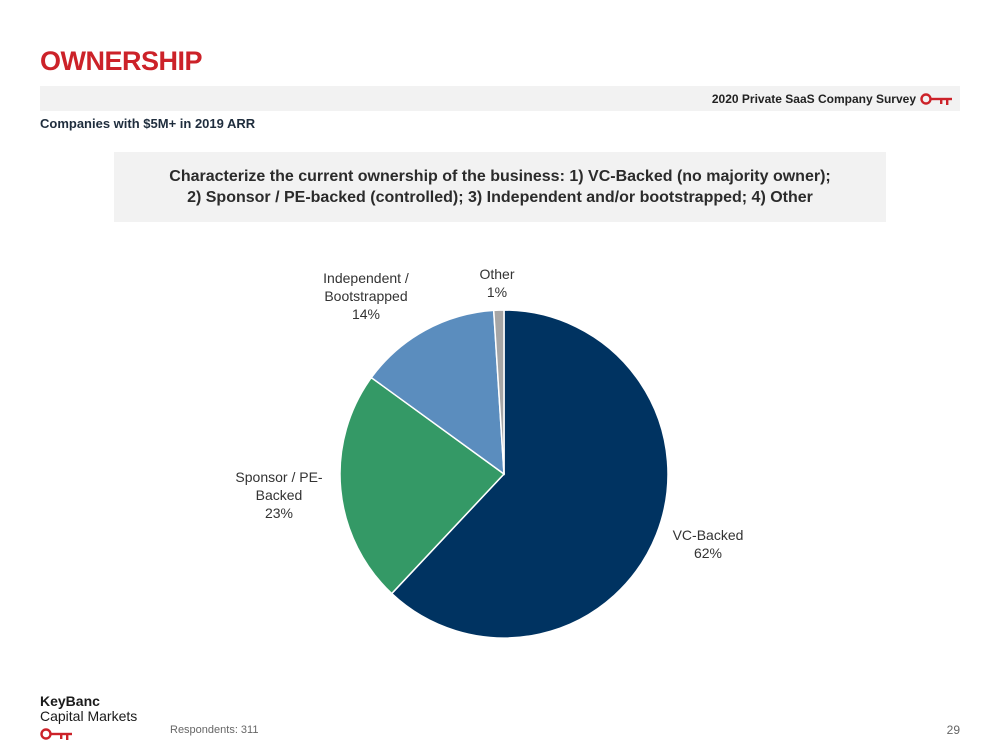 The height and width of the screenshot is (750, 1000). What do you see at coordinates (953, 730) in the screenshot?
I see `page-number: 29` at bounding box center [953, 730].